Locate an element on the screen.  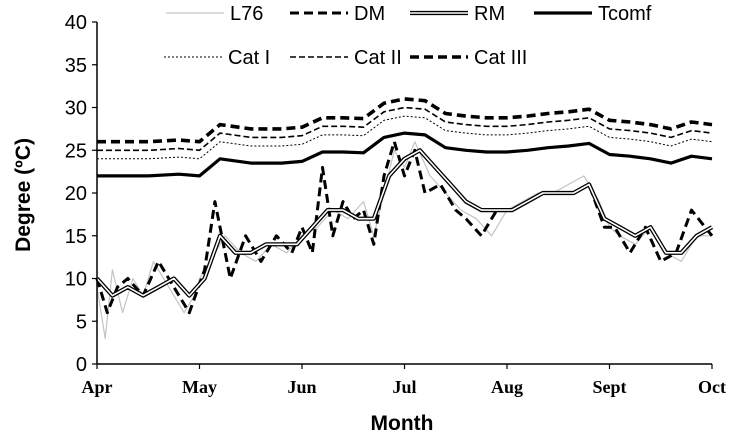
y-tick-label: 30 is located at coordinates (76, 109).